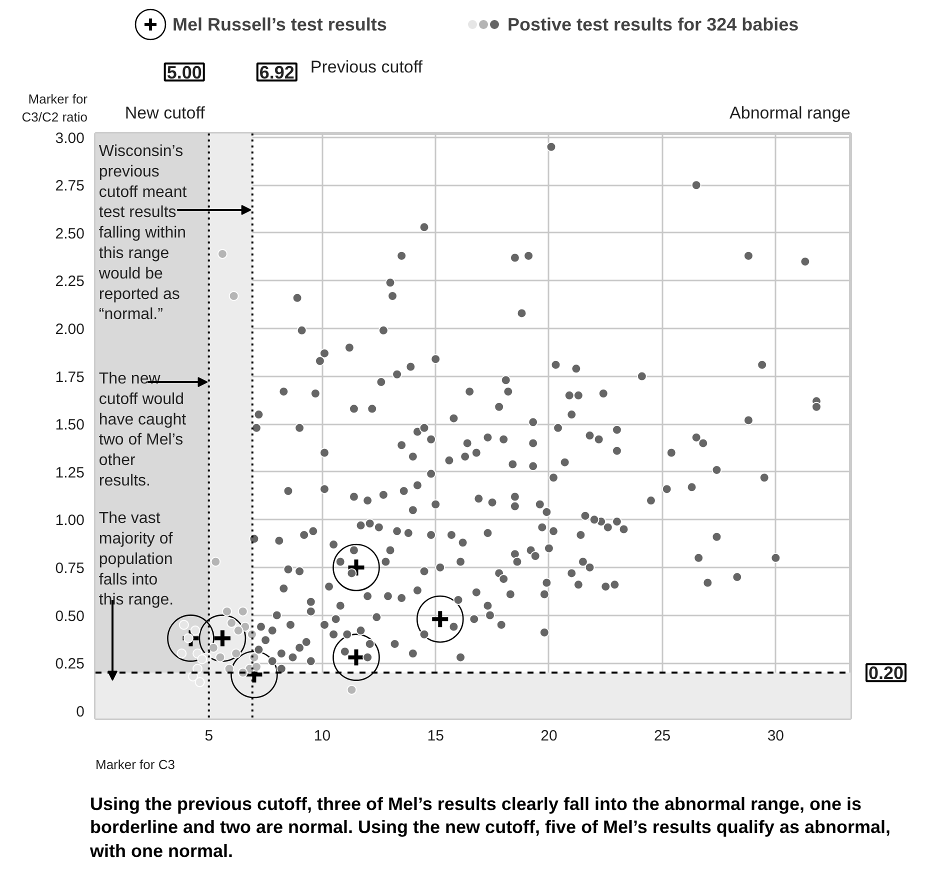  Describe the element at coordinates (279, 24) in the screenshot. I see `legend-label: Mel Russell’s test results` at that location.